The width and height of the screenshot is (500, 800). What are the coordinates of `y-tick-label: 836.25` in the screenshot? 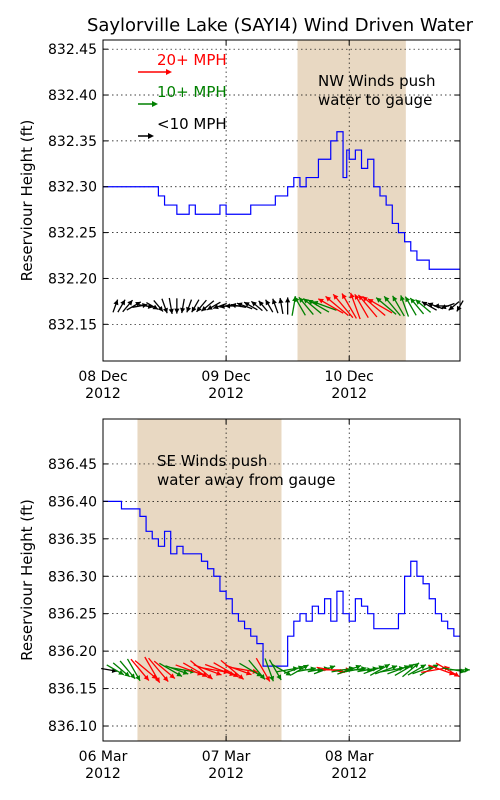 It's located at (72, 615).